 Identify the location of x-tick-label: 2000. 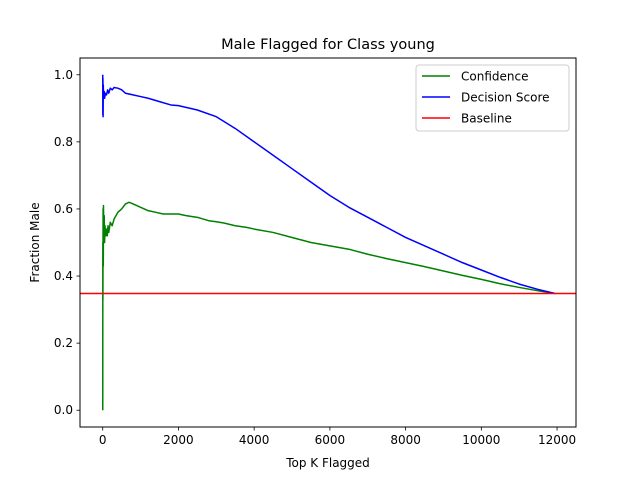
(178, 440).